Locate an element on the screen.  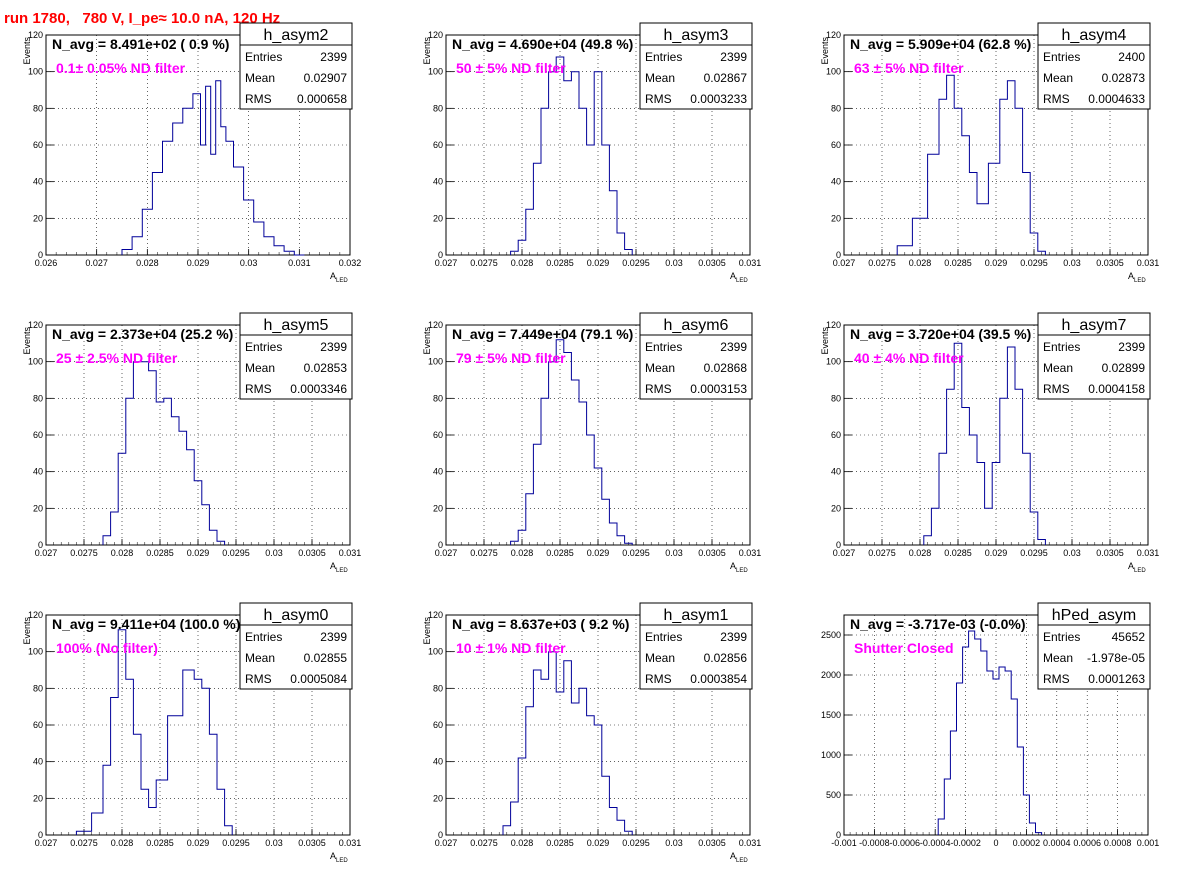
stats-hist-name: hPed_asym is located at coordinates (1094, 615).